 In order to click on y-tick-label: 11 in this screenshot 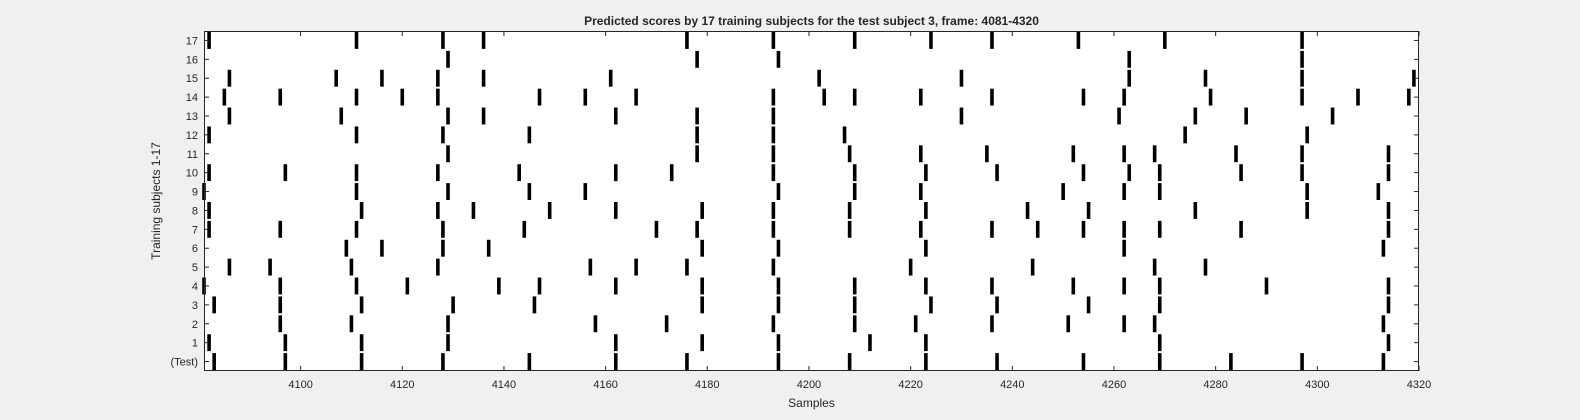, I will do `click(192, 155)`.